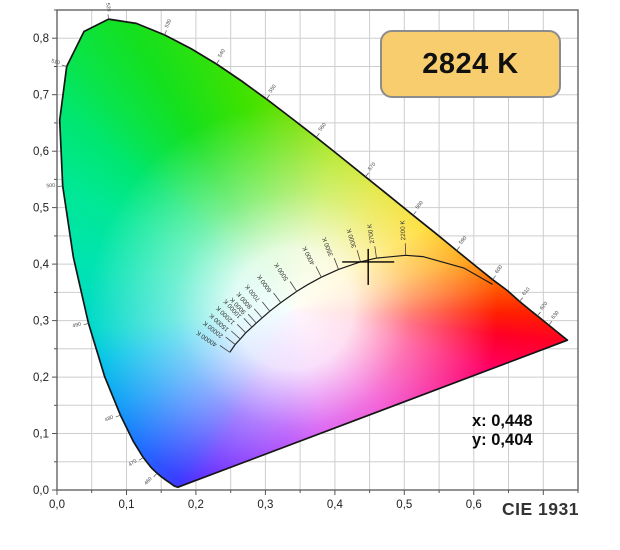 The image size is (620, 550). What do you see at coordinates (56, 62) in the screenshot?
I see `wavelength-label: 510` at bounding box center [56, 62].